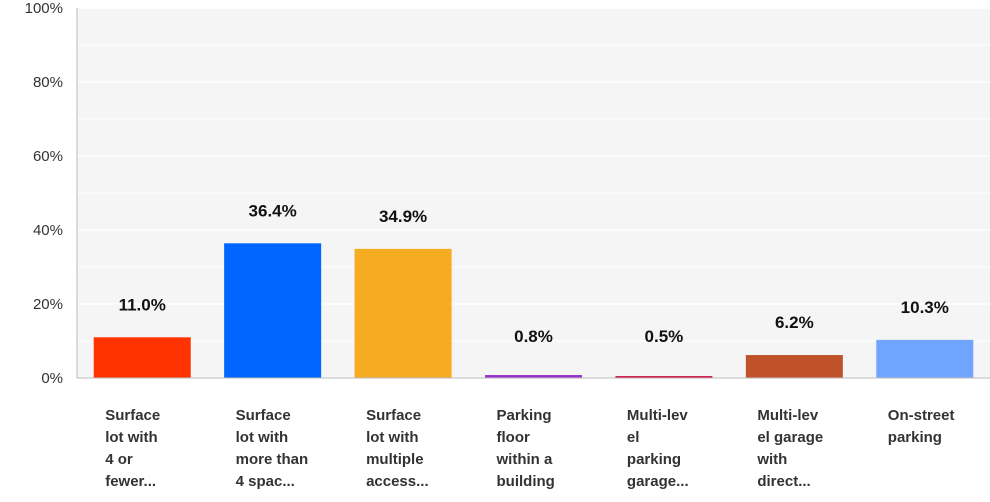  What do you see at coordinates (526, 481) in the screenshot?
I see `category-label-line: building` at bounding box center [526, 481].